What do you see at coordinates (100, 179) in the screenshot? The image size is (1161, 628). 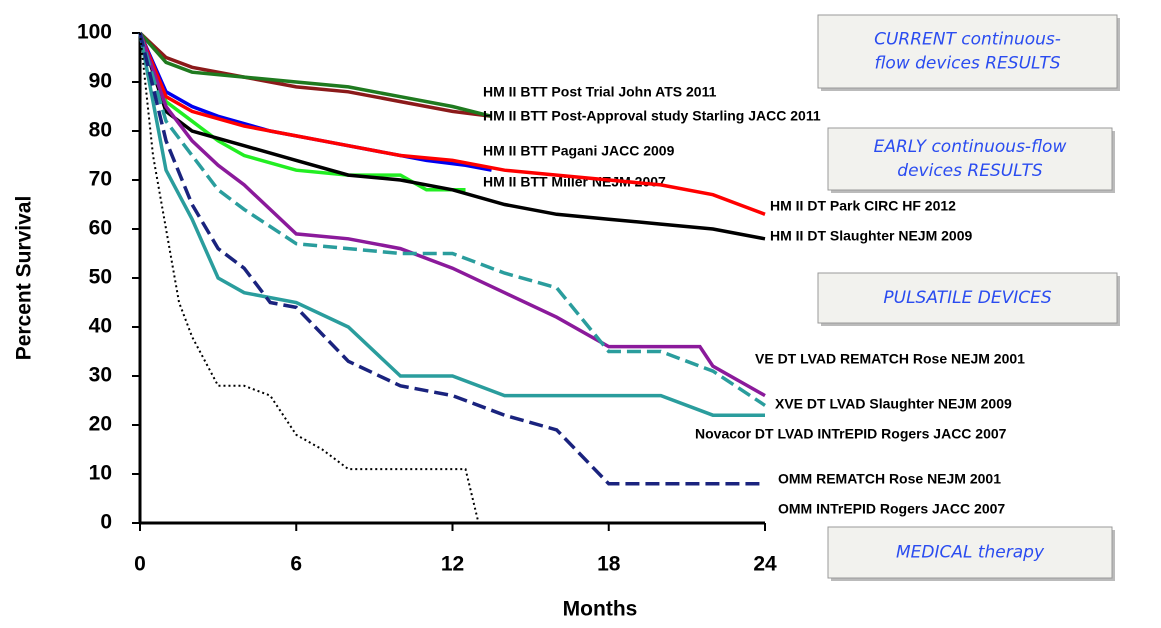 I see `y-tick-label: 70` at bounding box center [100, 179].